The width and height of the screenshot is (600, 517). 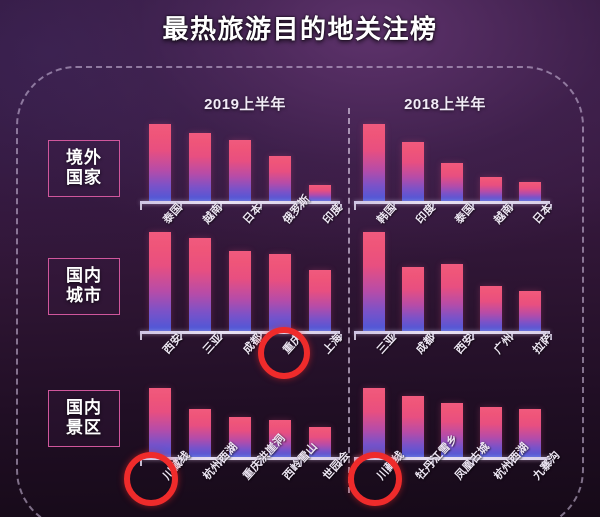 I want to click on x-axis-tick-label: 日本, so click(x=543, y=214).